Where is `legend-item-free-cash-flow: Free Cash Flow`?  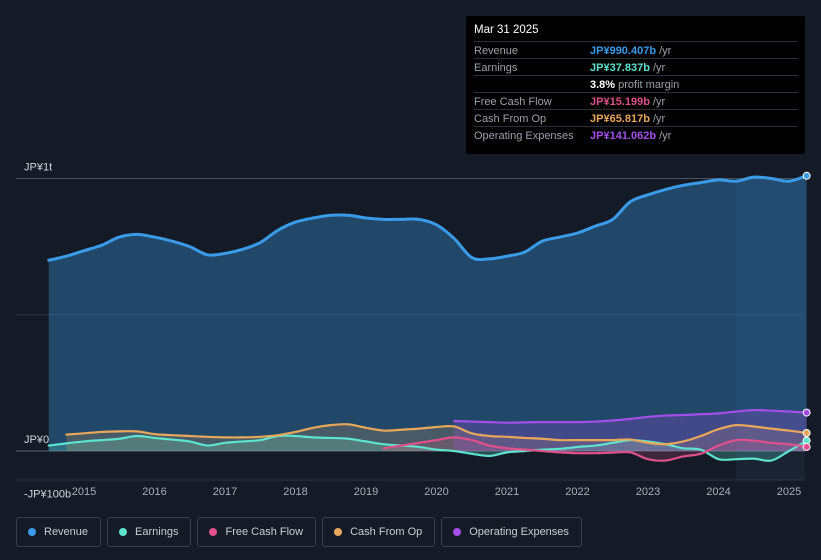
legend-item-free-cash-flow: Free Cash Flow is located at coordinates (257, 532).